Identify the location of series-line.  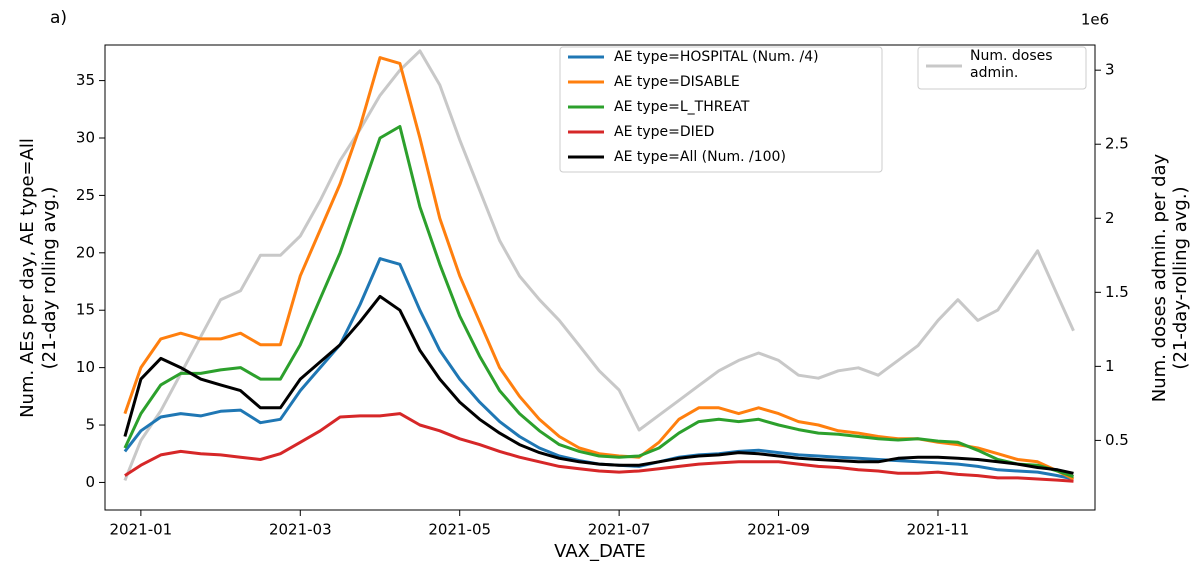
(599, 447).